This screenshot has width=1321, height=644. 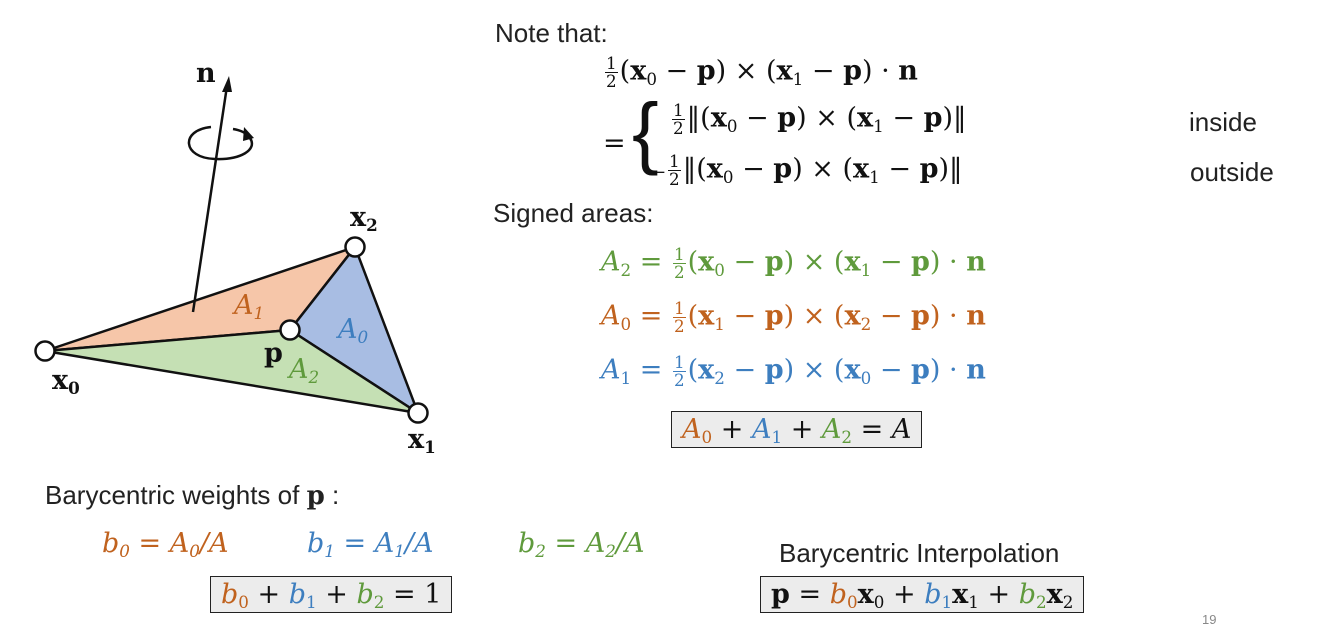 What do you see at coordinates (227, 84) in the screenshot?
I see `normal-arrowhead` at bounding box center [227, 84].